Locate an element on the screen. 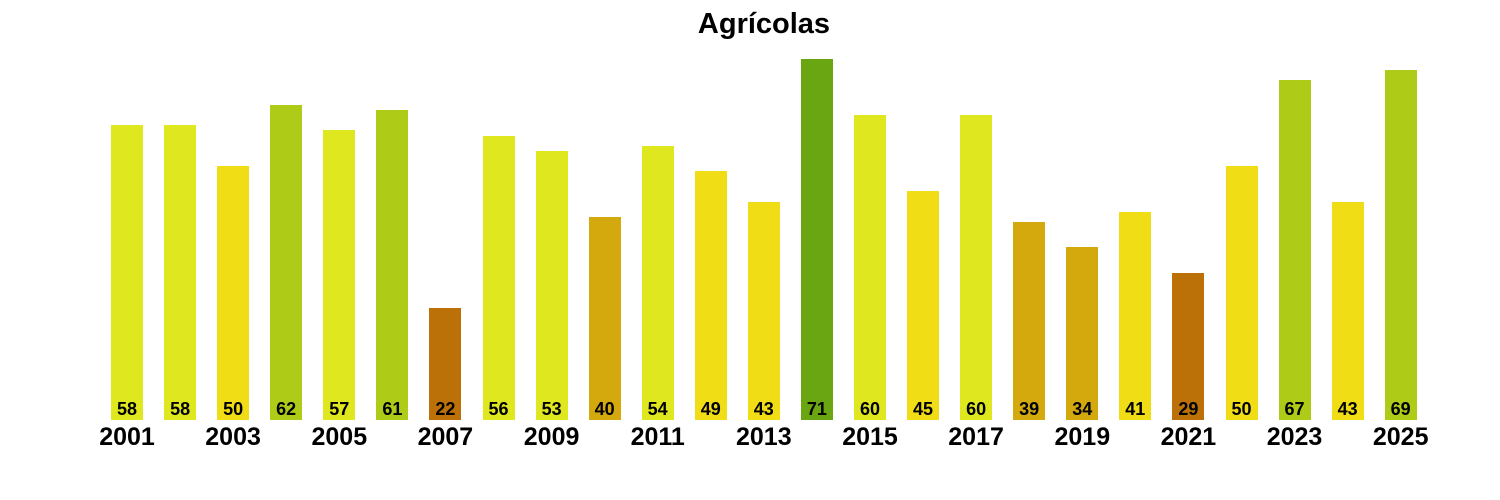 The image size is (1500, 500). bar-value-label-2019: 34 is located at coordinates (1082, 409).